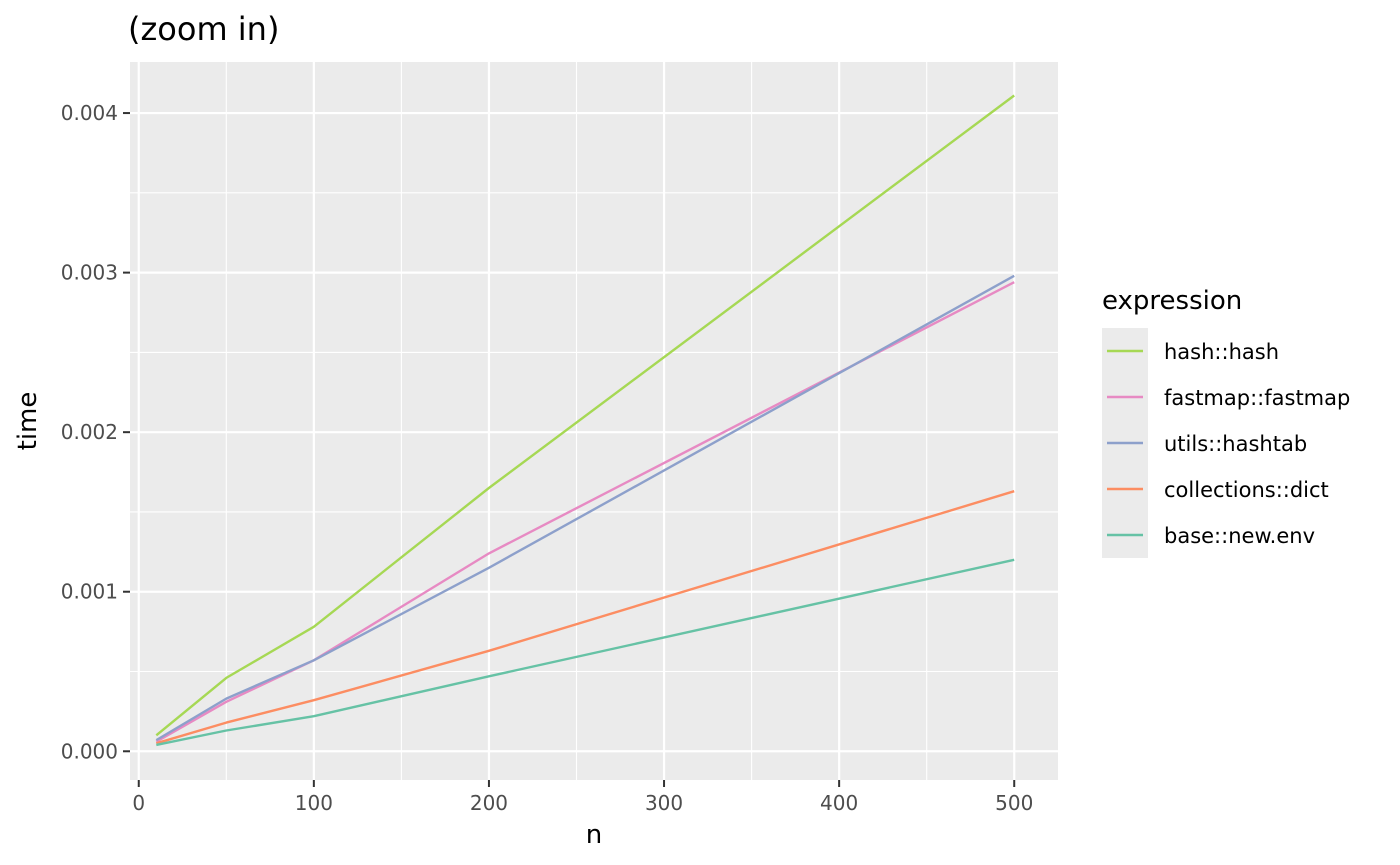 Image resolution: width=1400 pixels, height=865 pixels. What do you see at coordinates (1014, 803) in the screenshot?
I see `x-tick-label: 500` at bounding box center [1014, 803].